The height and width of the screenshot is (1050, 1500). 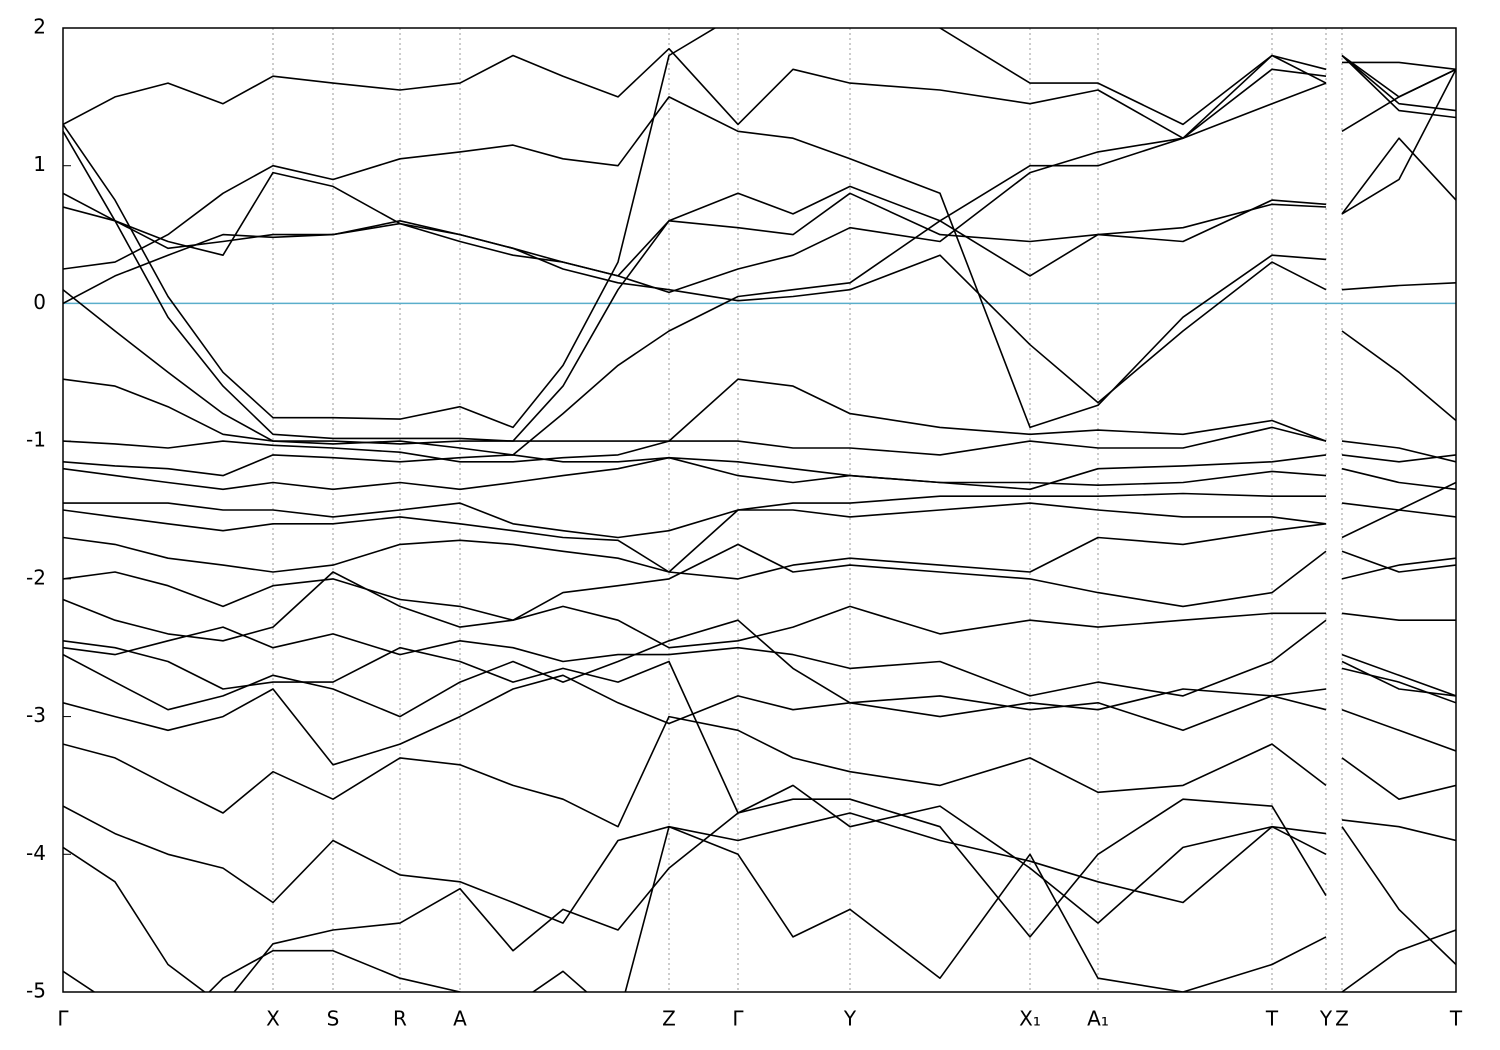 What do you see at coordinates (39, 27) in the screenshot?
I see `y-tick-label: 2` at bounding box center [39, 27].